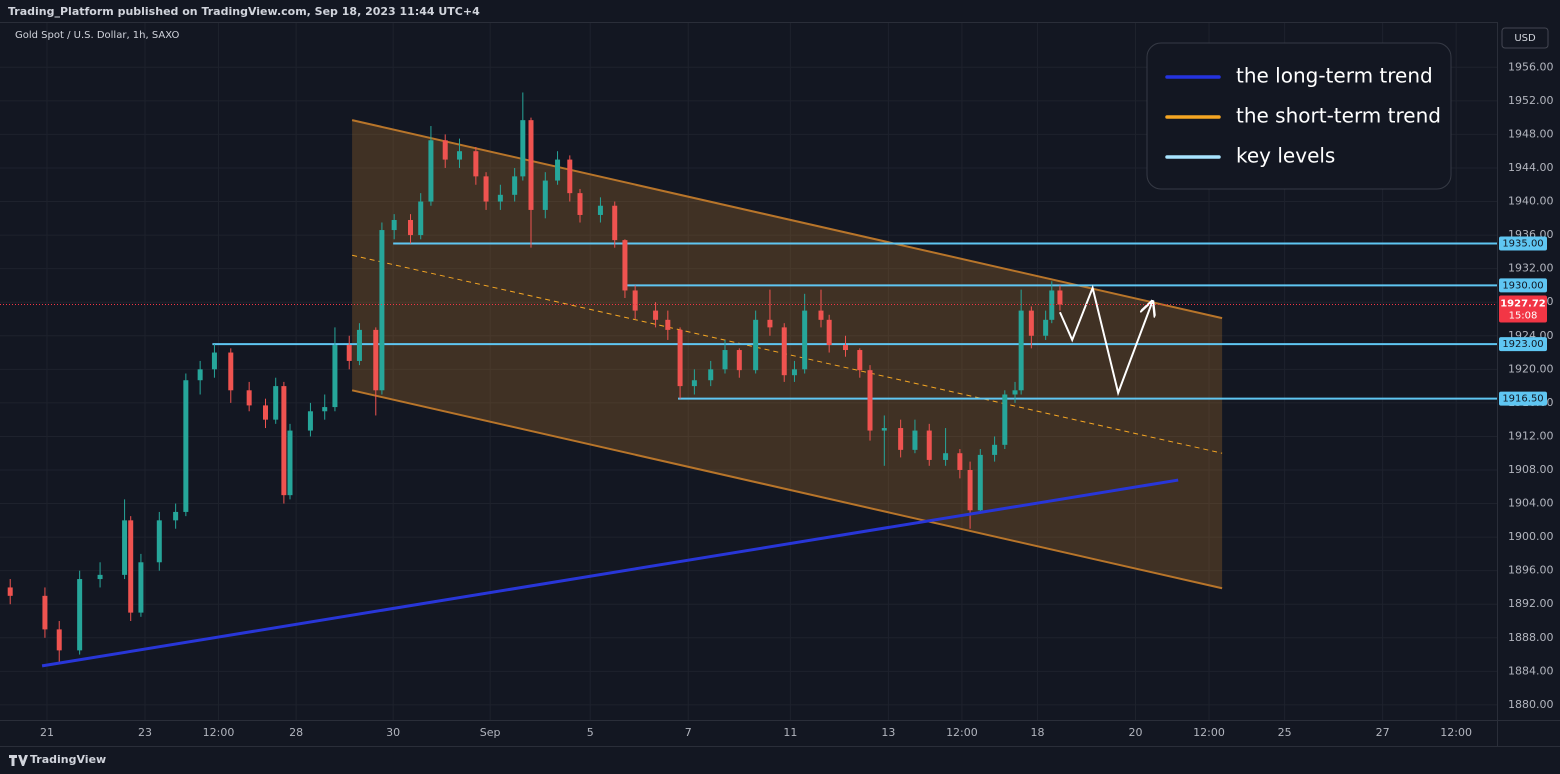  I want to click on y-tick-label: 1884.00, so click(1531, 670).